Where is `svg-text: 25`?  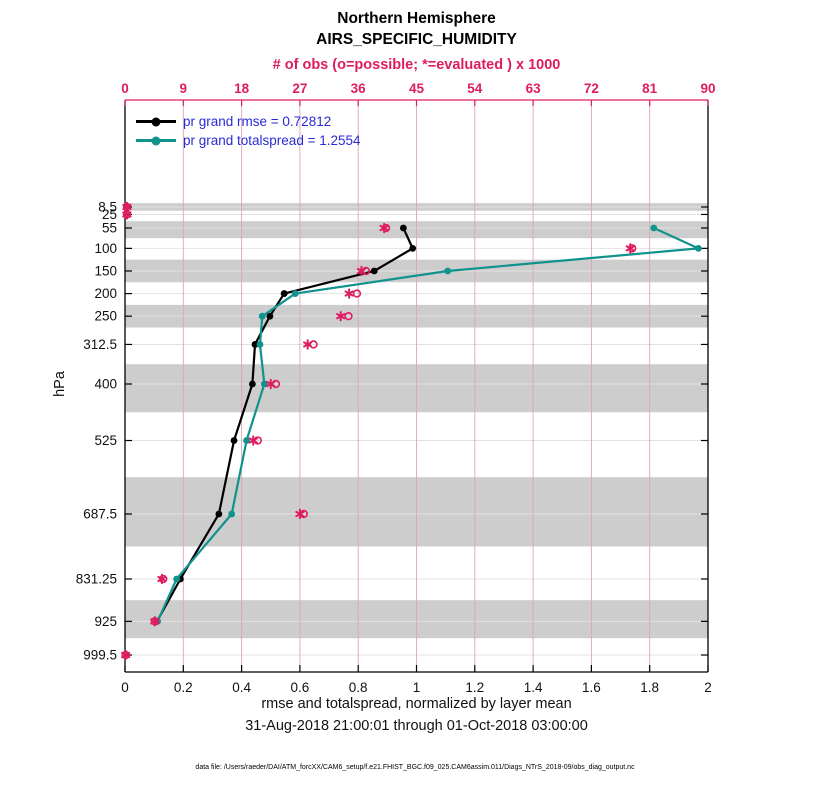 svg-text: 25 is located at coordinates (109, 214).